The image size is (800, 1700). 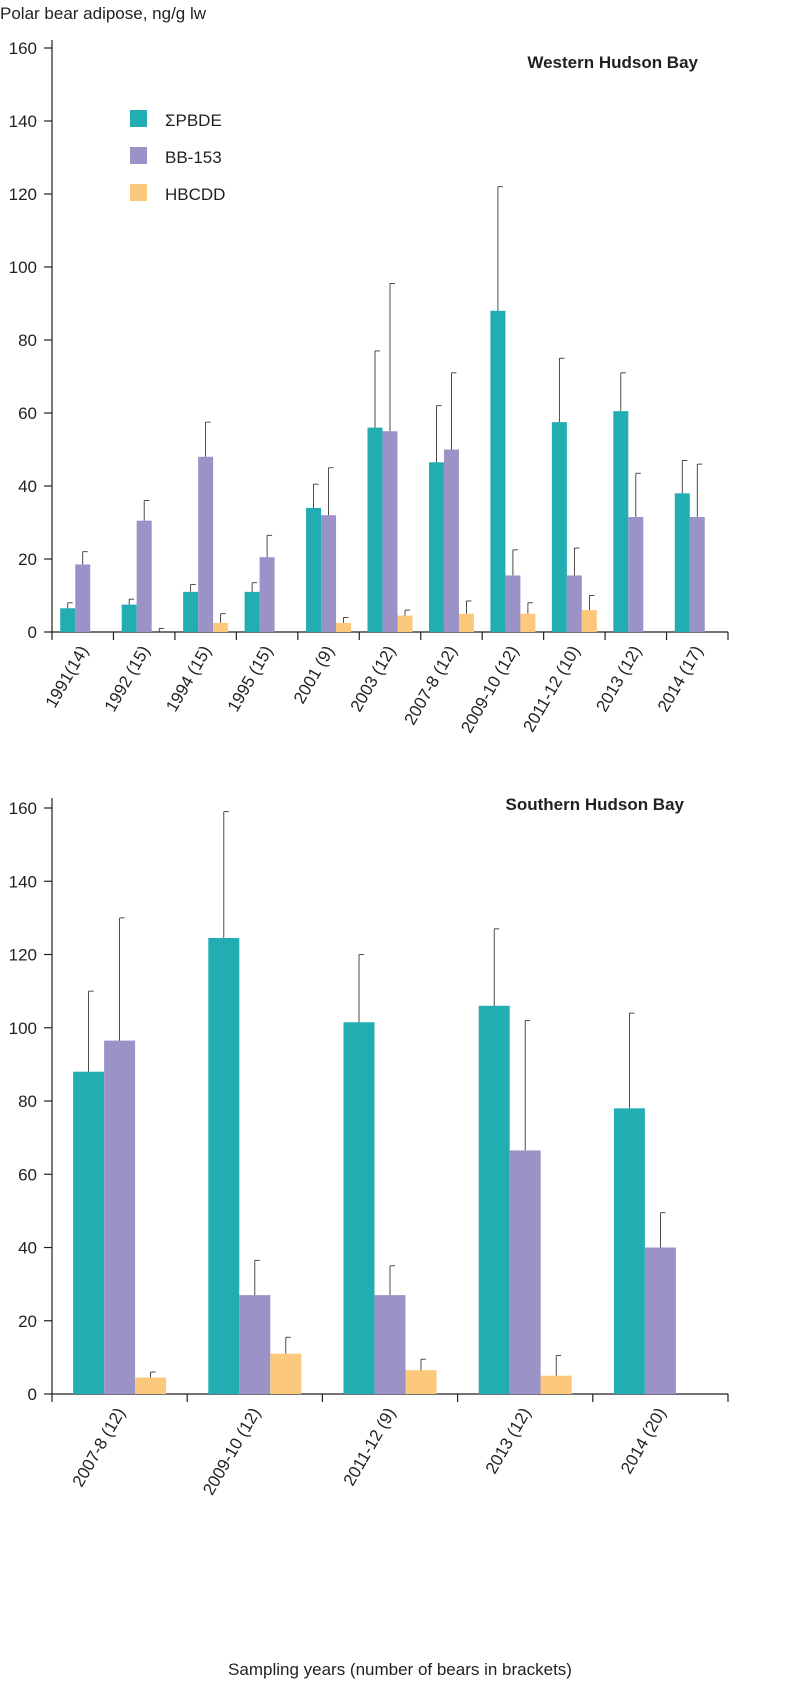 I want to click on legend-label-bb153: BB-153, so click(x=193, y=157).